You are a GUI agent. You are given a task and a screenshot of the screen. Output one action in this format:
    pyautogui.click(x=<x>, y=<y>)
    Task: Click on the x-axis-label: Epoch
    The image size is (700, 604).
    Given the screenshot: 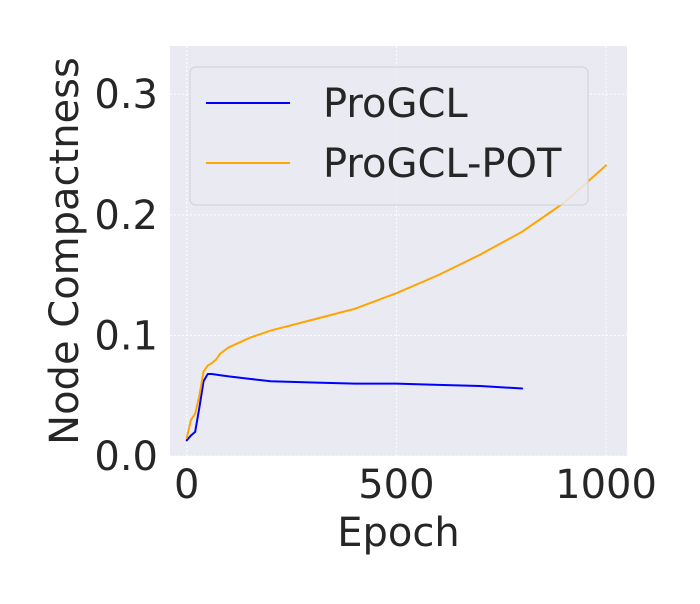 What is the action you would take?
    pyautogui.click(x=398, y=533)
    